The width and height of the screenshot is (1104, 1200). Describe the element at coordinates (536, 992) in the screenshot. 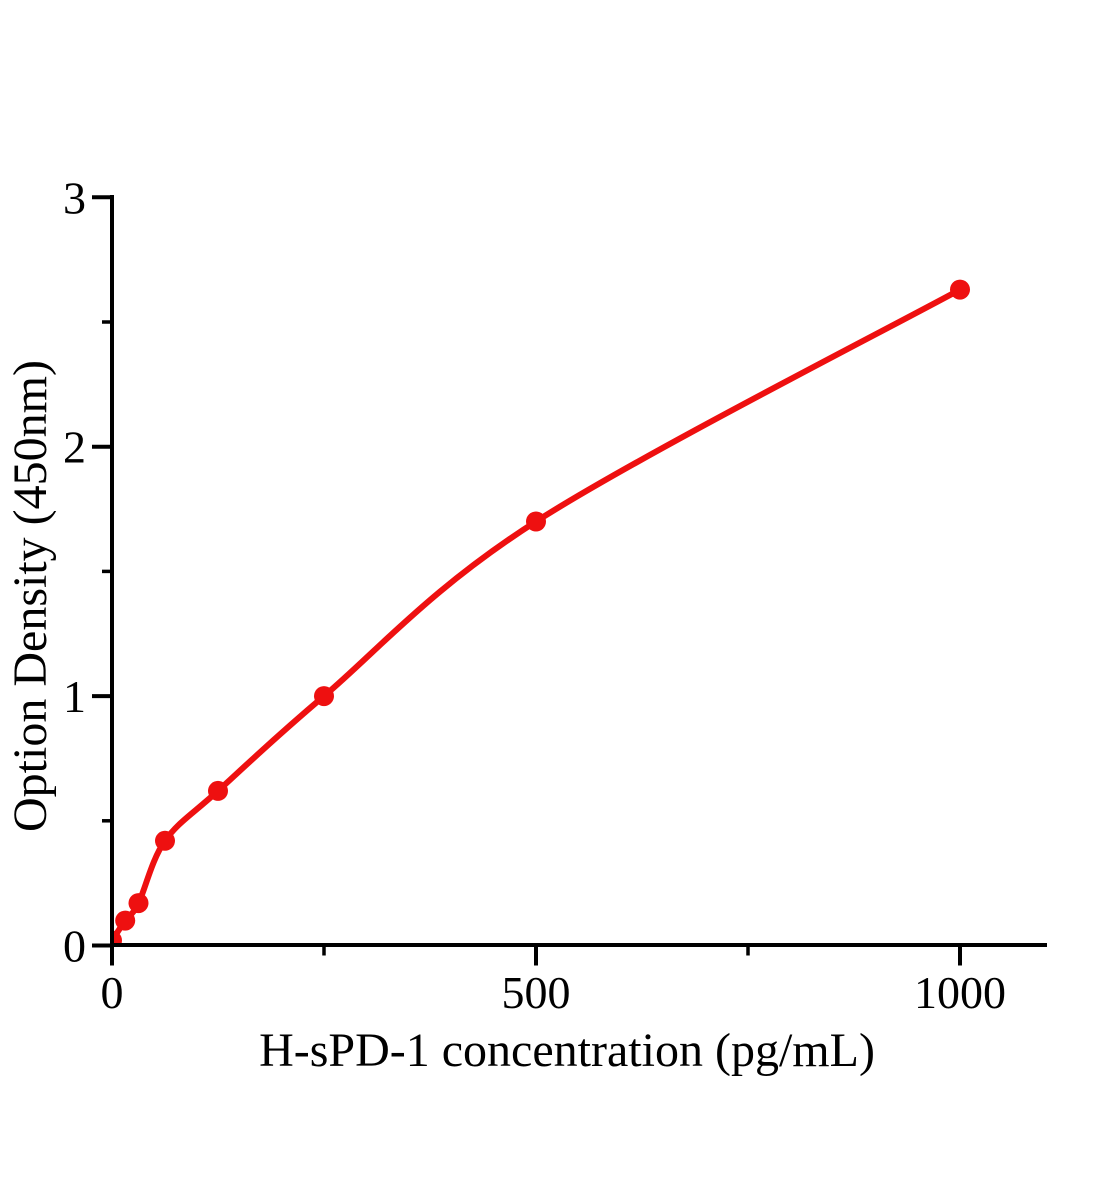

I see `x-tick-label: 500` at that location.